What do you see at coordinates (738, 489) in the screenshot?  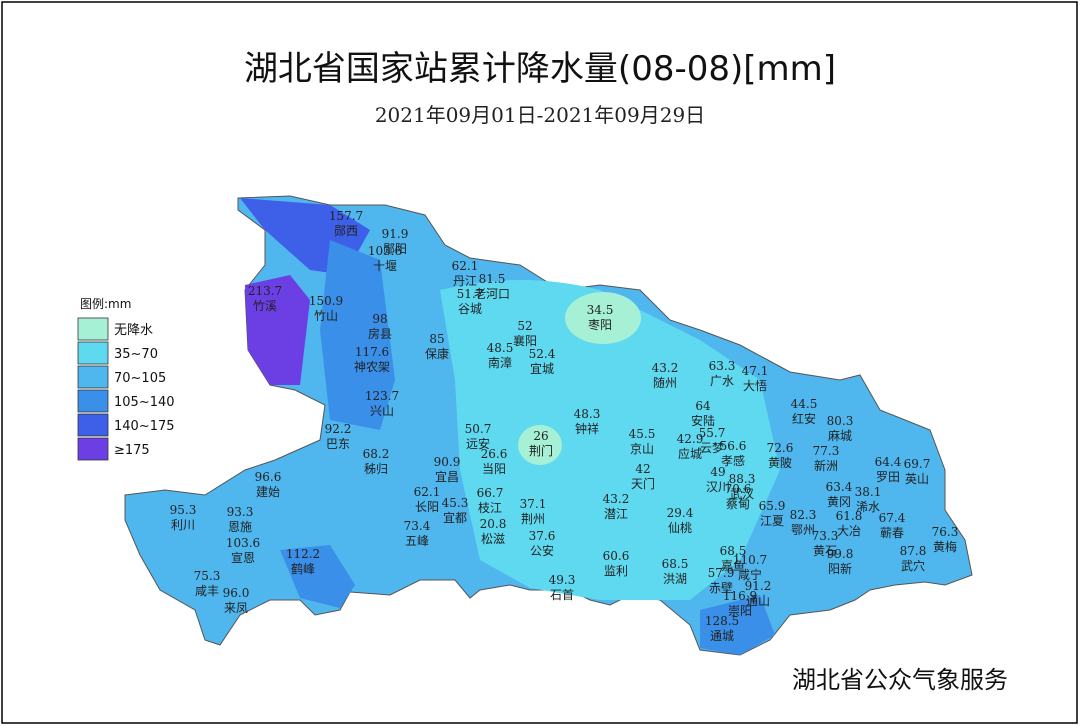 I see `station-value: 70.6` at bounding box center [738, 489].